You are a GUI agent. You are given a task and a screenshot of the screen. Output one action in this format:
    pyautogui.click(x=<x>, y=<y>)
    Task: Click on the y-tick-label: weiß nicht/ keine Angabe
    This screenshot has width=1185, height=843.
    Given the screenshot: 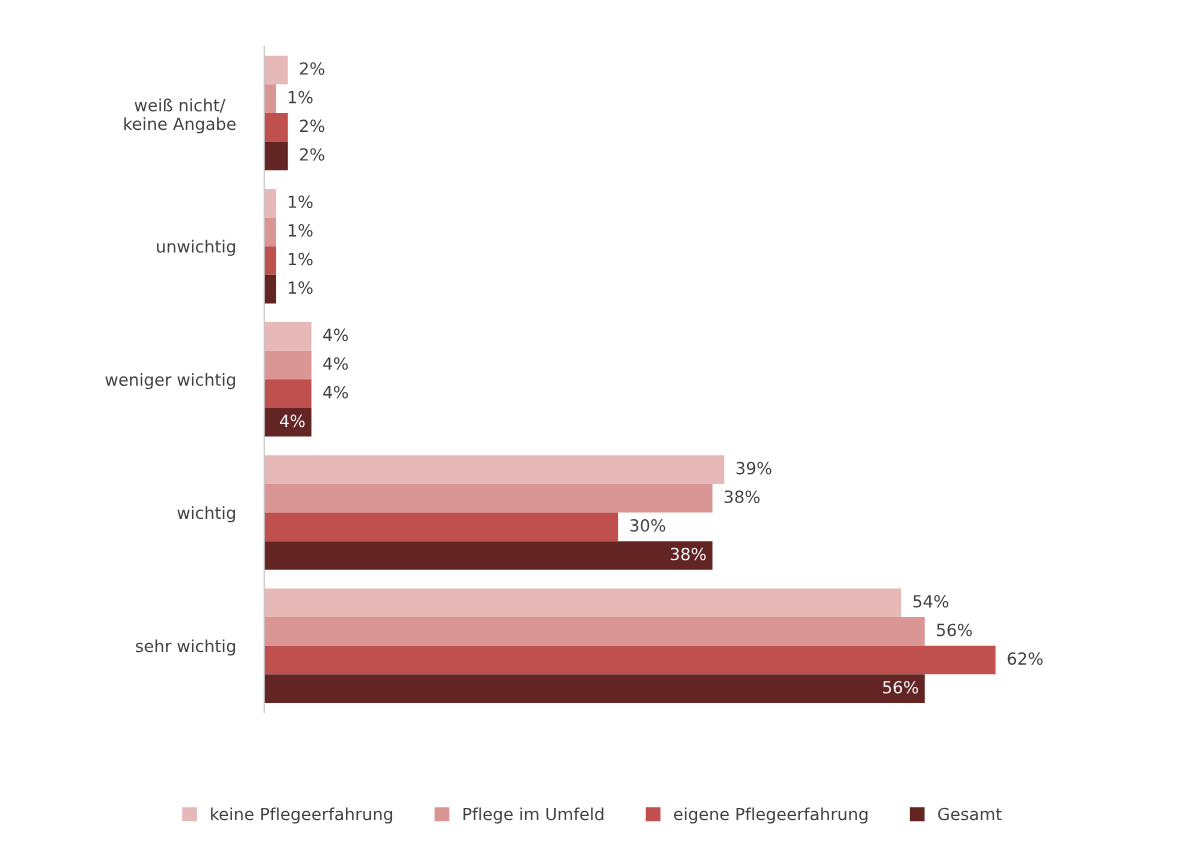 What is the action you would take?
    pyautogui.click(x=180, y=116)
    